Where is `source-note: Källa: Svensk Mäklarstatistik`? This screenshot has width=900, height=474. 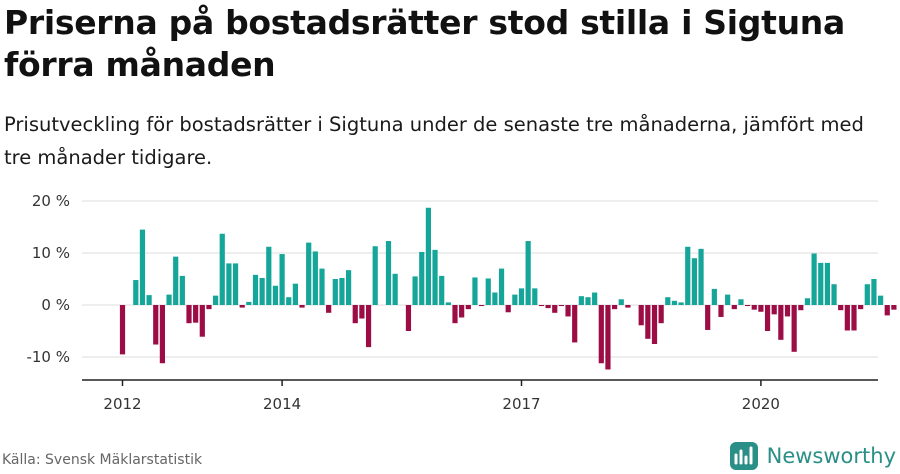
source-note: Källa: Svensk Mäklarstatistik is located at coordinates (102, 460).